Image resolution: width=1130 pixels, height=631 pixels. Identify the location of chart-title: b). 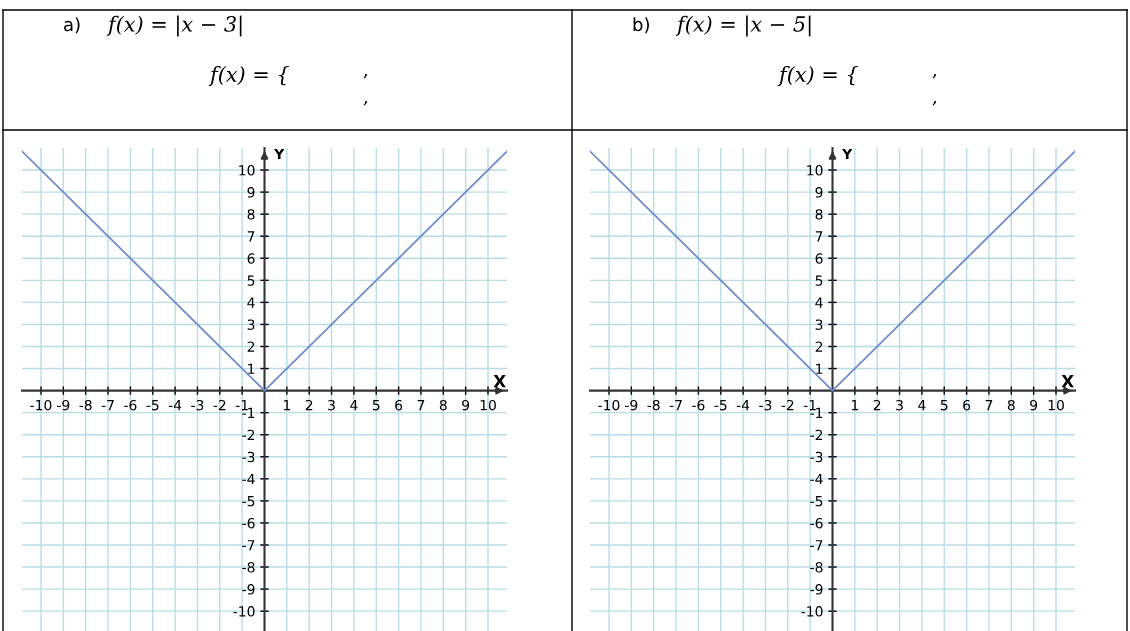
(641, 25).